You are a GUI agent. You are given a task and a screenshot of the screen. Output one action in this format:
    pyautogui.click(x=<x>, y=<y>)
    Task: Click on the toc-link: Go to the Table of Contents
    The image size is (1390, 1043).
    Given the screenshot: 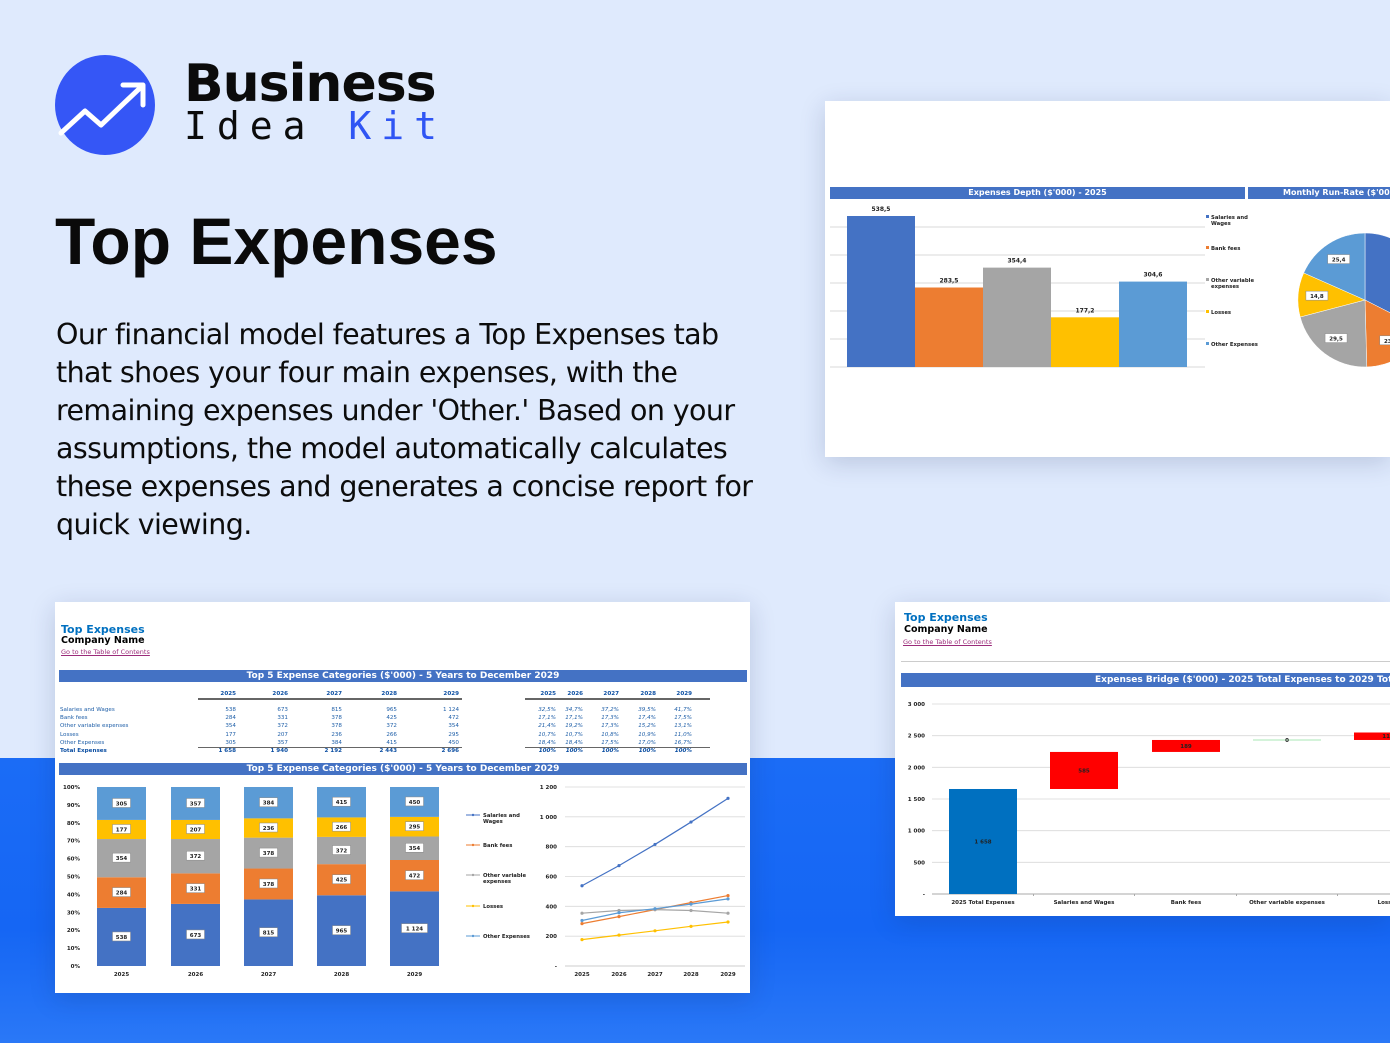 What is the action you would take?
    pyautogui.click(x=105, y=652)
    